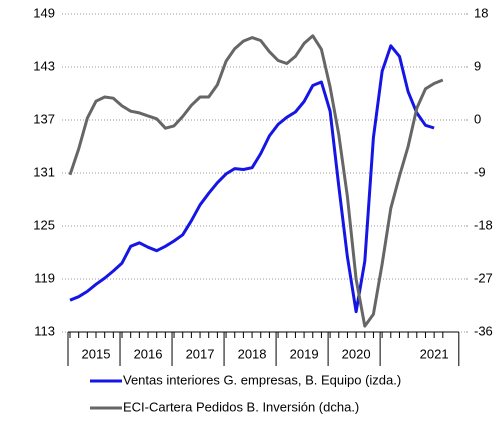 The image size is (503, 422). I want to click on x-tick-label: 2016, so click(148, 353).